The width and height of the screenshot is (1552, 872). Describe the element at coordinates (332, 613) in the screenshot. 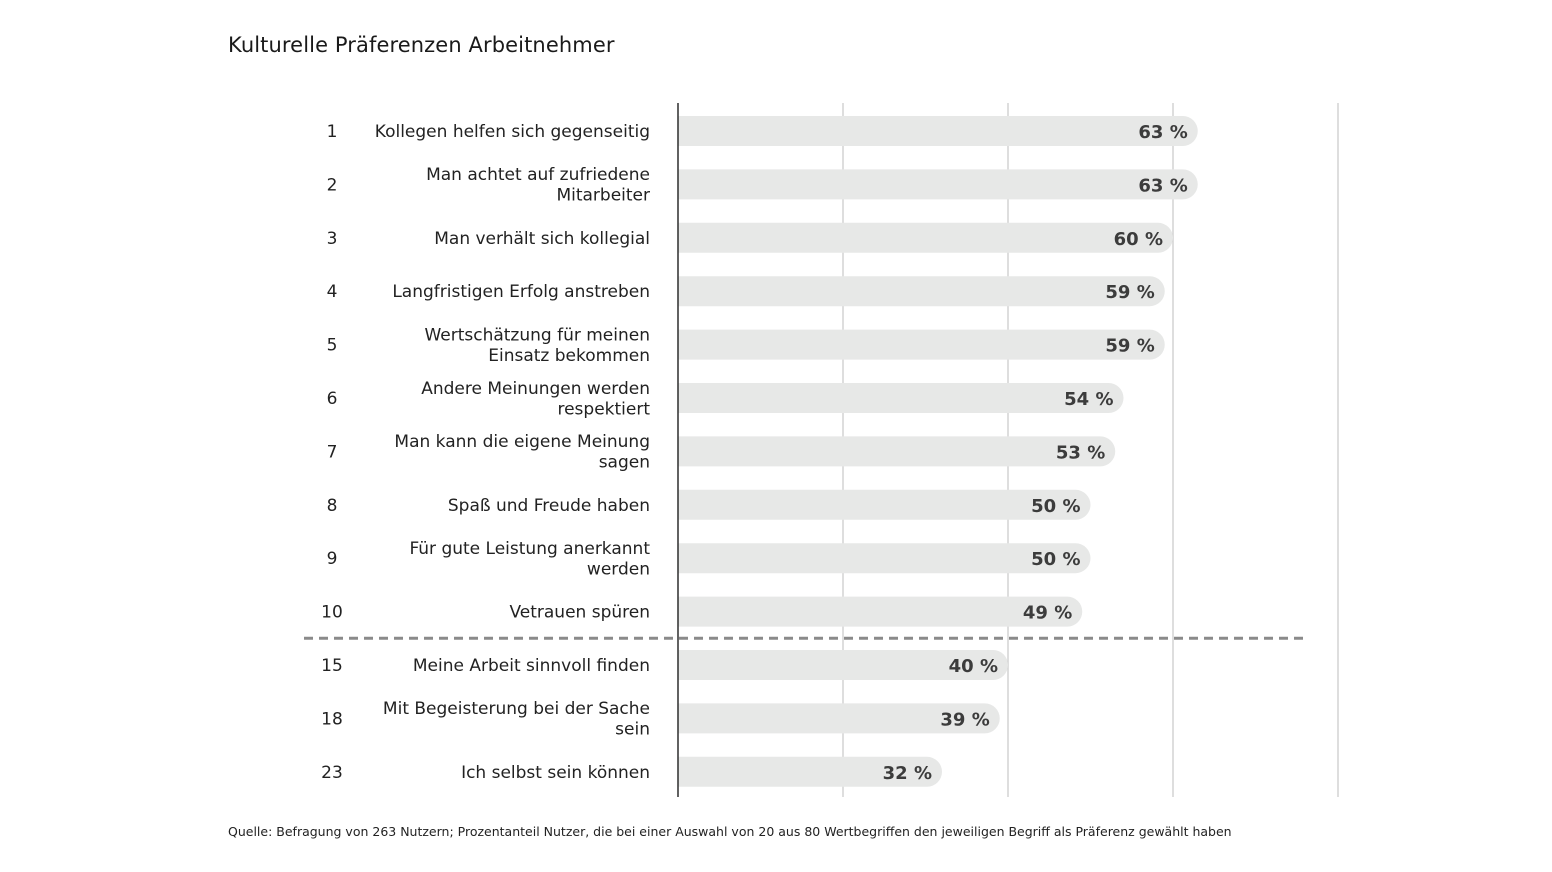

I see `rank-label-10: 10` at that location.